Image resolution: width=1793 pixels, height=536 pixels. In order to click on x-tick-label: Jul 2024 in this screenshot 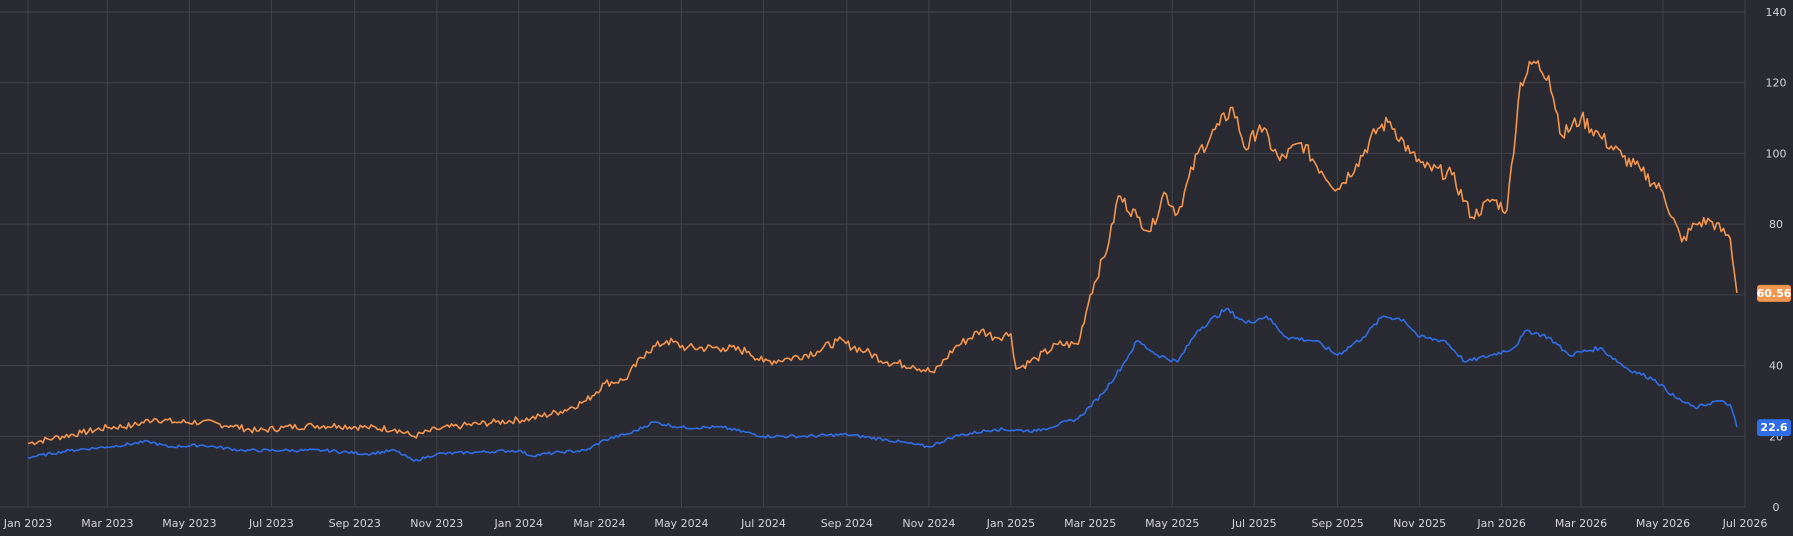, I will do `click(763, 523)`.